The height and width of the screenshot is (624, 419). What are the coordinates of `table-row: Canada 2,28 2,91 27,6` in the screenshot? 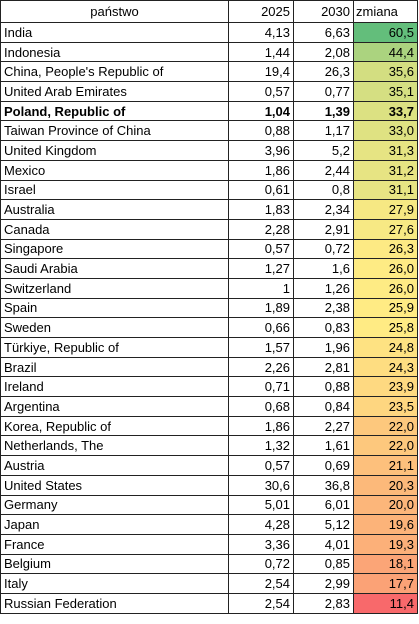 It's located at (209, 229).